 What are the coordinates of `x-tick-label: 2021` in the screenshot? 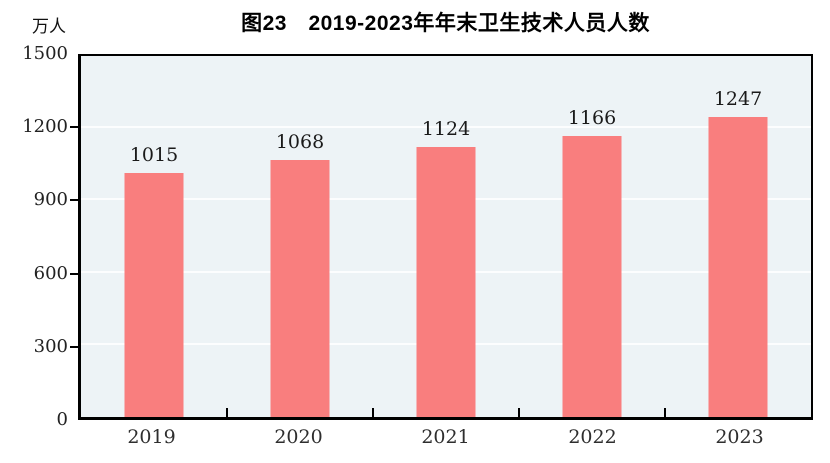 It's located at (445, 437).